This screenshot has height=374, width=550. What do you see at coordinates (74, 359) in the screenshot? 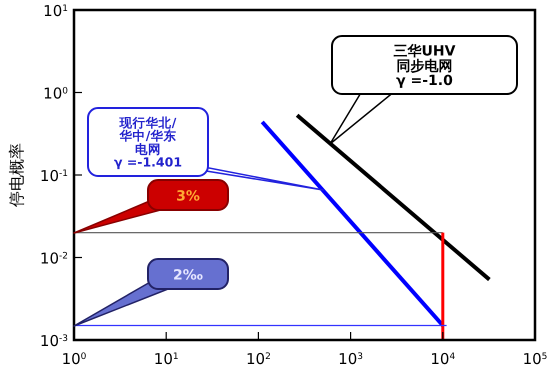
I see `x-tick-label: 10$^{0}$` at bounding box center [74, 359].